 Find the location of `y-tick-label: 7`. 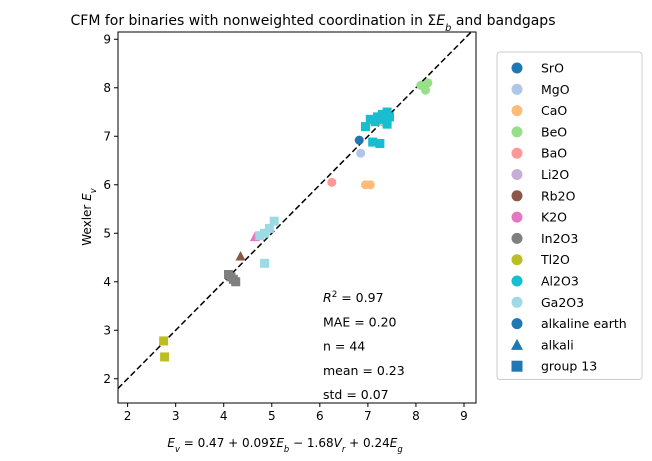

y-tick-label: 7 is located at coordinates (107, 136).